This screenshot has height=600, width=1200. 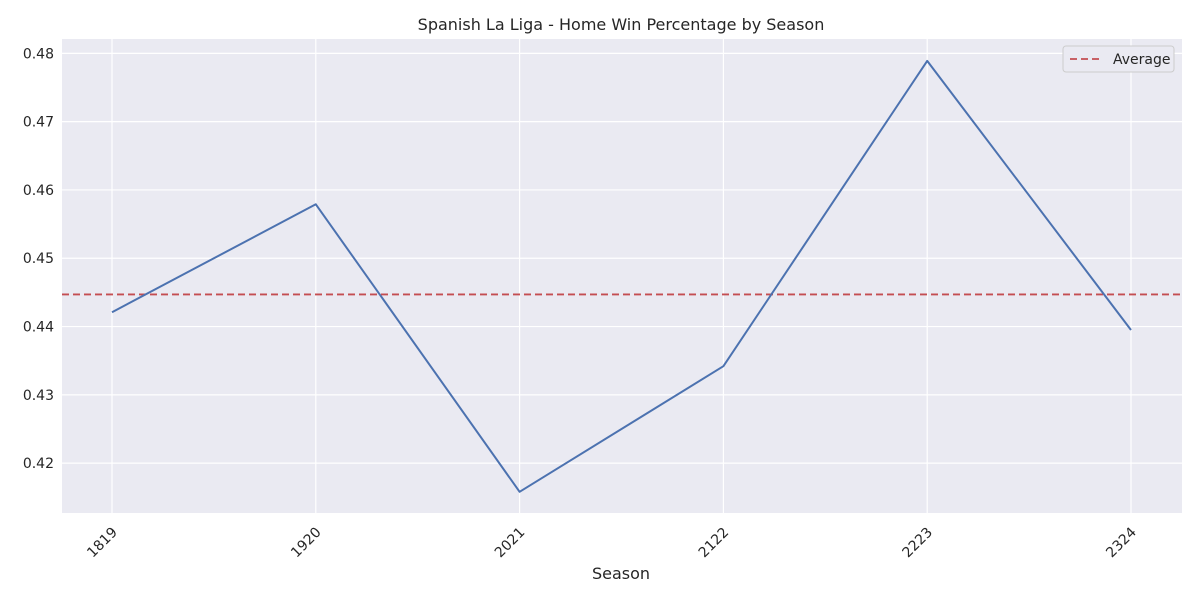 What do you see at coordinates (38, 123) in the screenshot?
I see `y-tick-label: 0.47` at bounding box center [38, 123].